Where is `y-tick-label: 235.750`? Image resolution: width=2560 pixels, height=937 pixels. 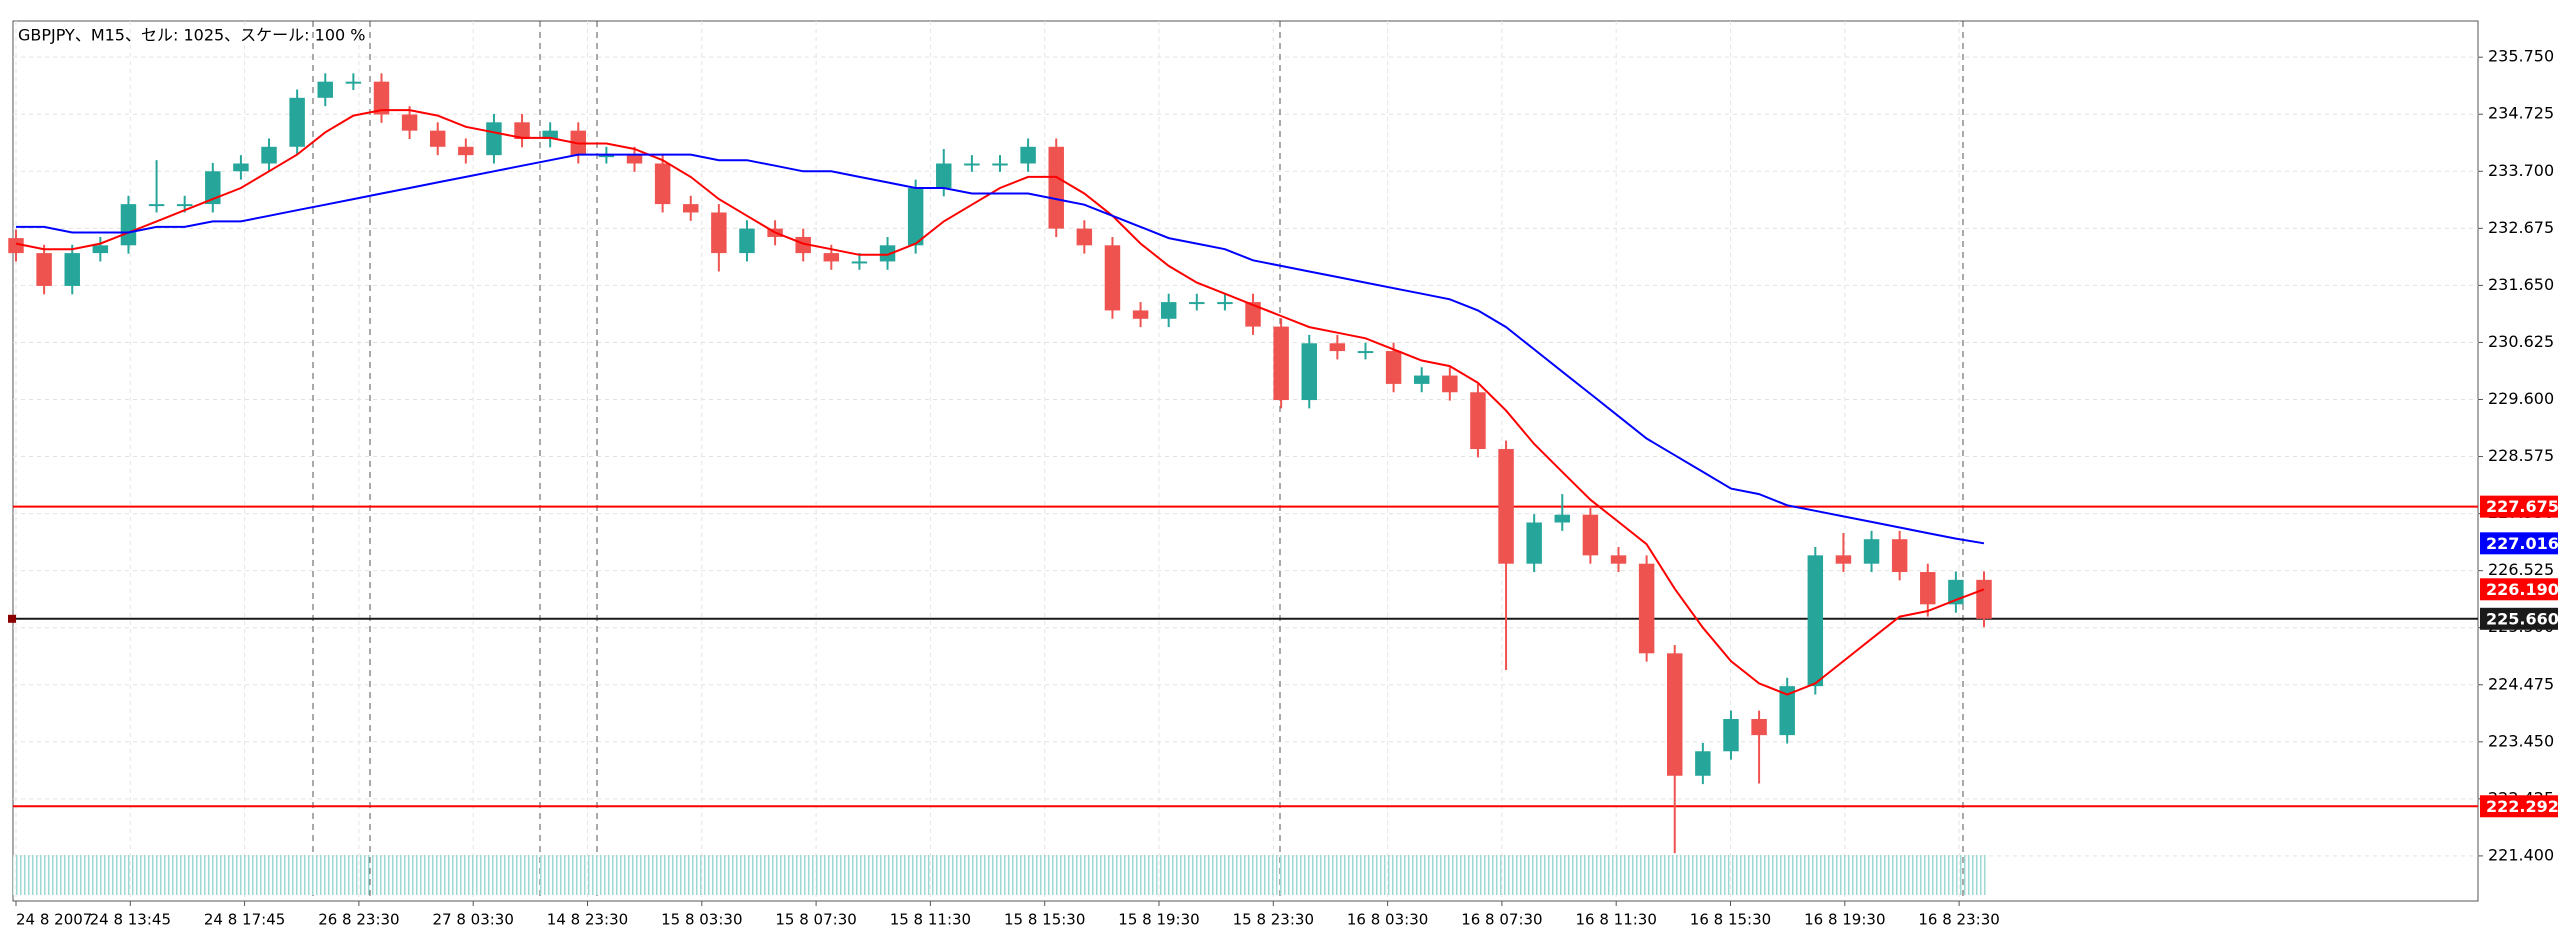 y-tick-label: 235.750 is located at coordinates (2521, 56).